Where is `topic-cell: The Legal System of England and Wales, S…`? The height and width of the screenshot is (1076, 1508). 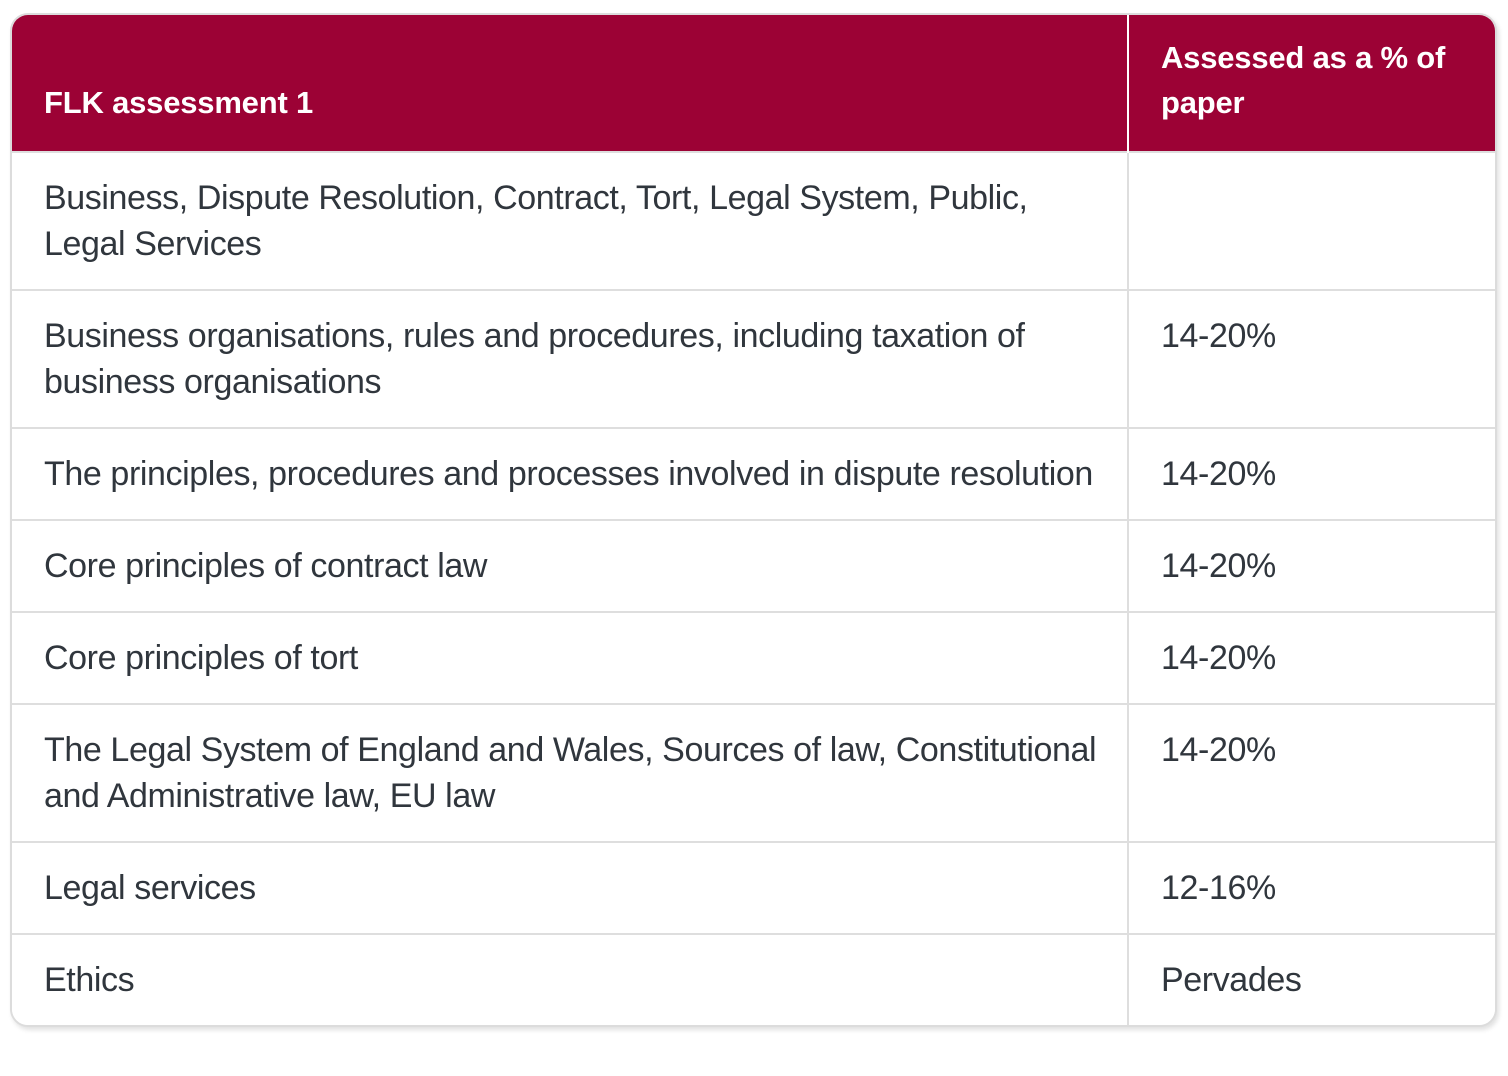 topic-cell: The Legal System of England and Wales, S… is located at coordinates (570, 772).